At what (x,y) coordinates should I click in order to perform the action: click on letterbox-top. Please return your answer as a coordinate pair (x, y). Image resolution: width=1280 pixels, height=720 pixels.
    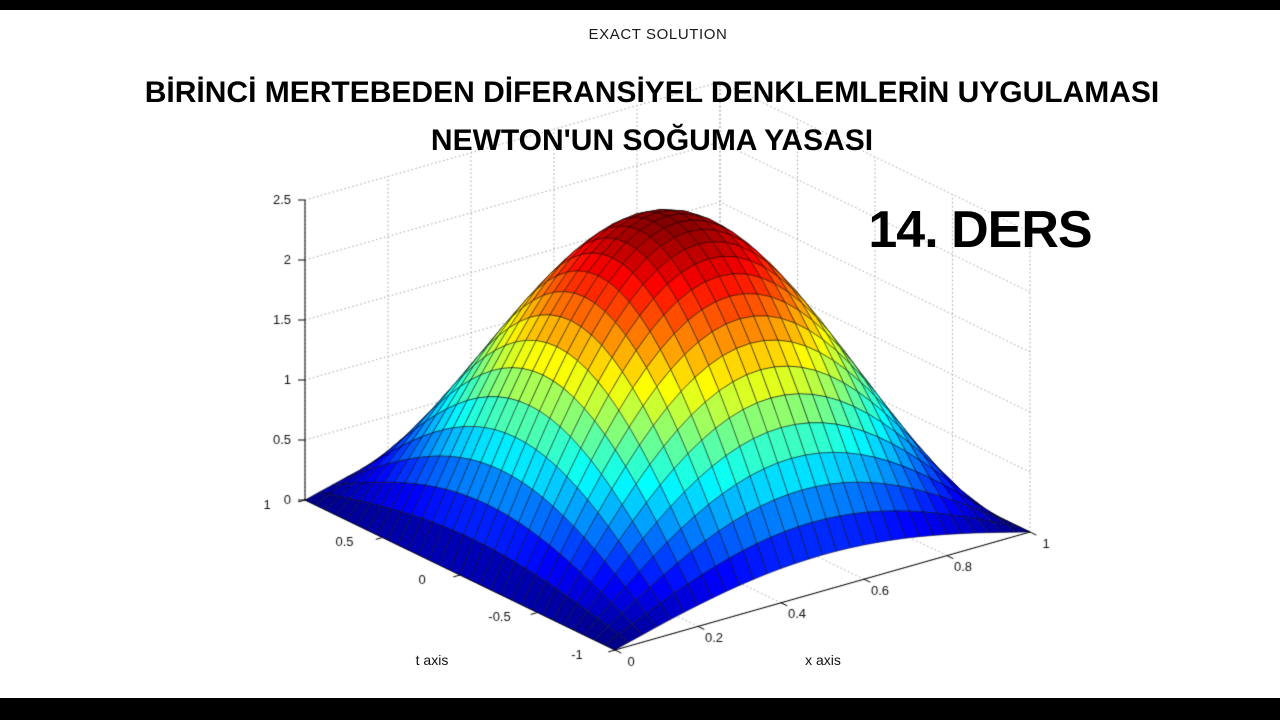
    Looking at the image, I should click on (640, 5).